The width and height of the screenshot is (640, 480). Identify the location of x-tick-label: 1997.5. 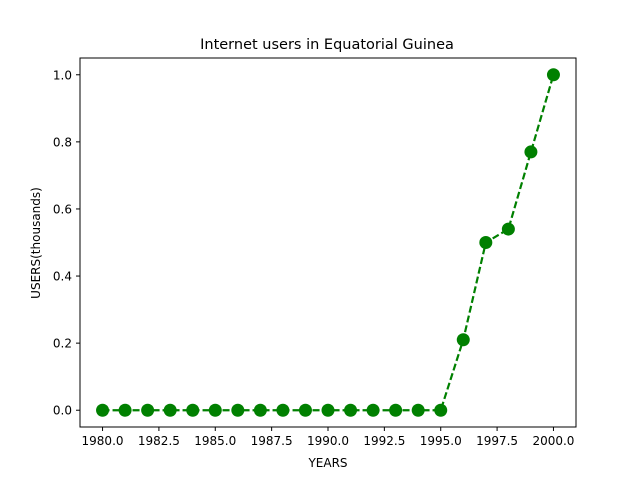
(497, 441).